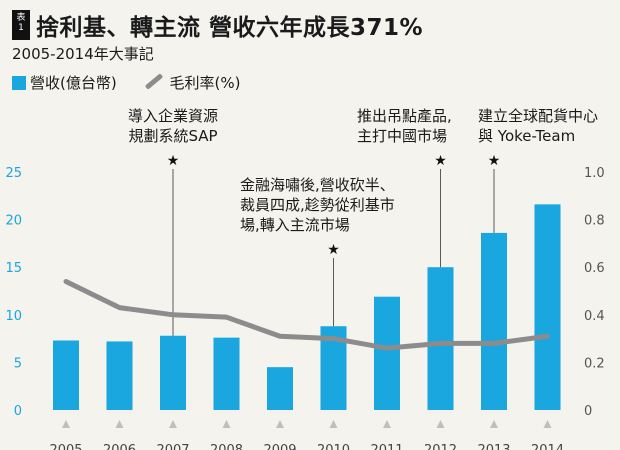 The height and width of the screenshot is (450, 620). I want to click on annotation-text: 規劃系統SAP, so click(172, 136).